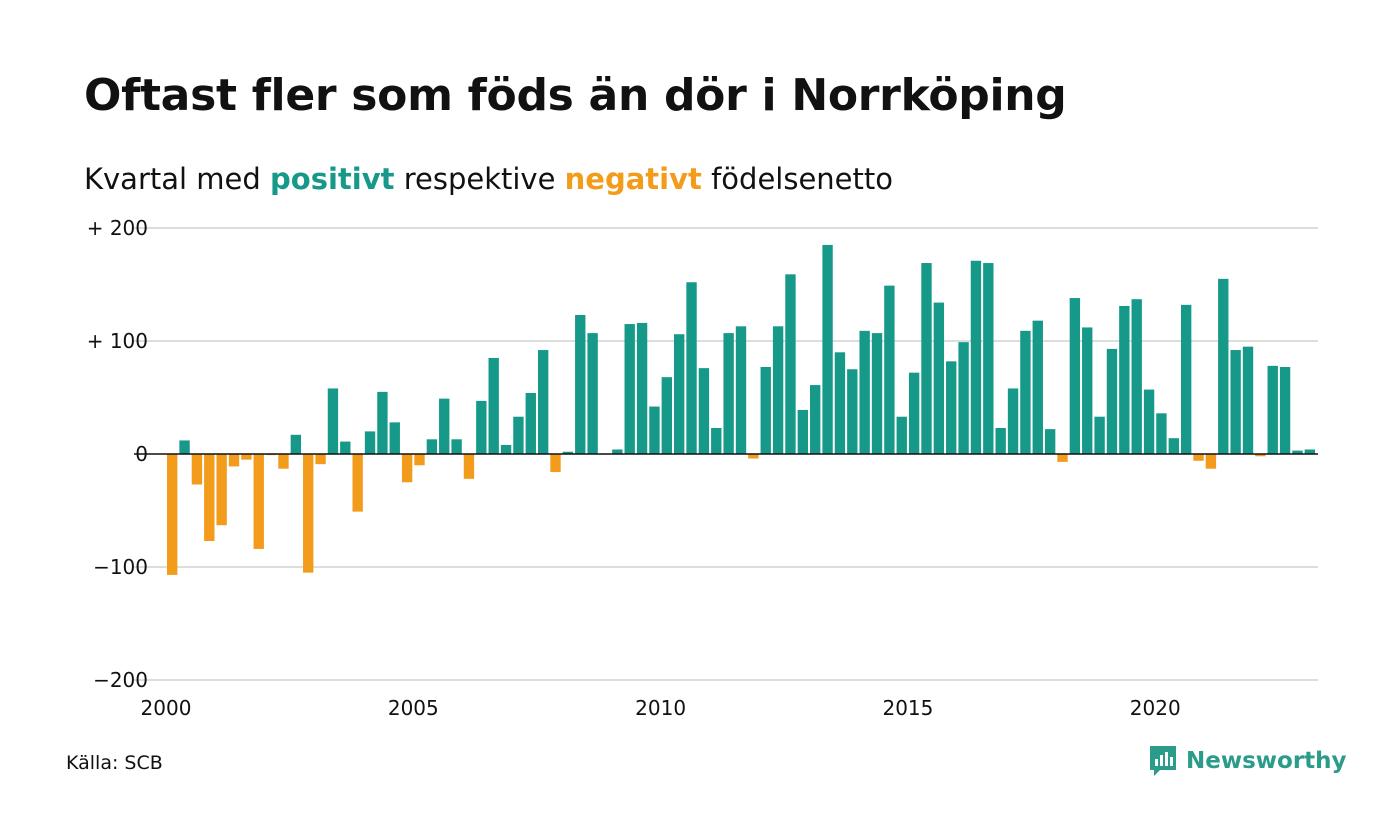 Image resolution: width=1400 pixels, height=840 pixels. I want to click on subtitle-prefix: Kvartal med, so click(177, 179).